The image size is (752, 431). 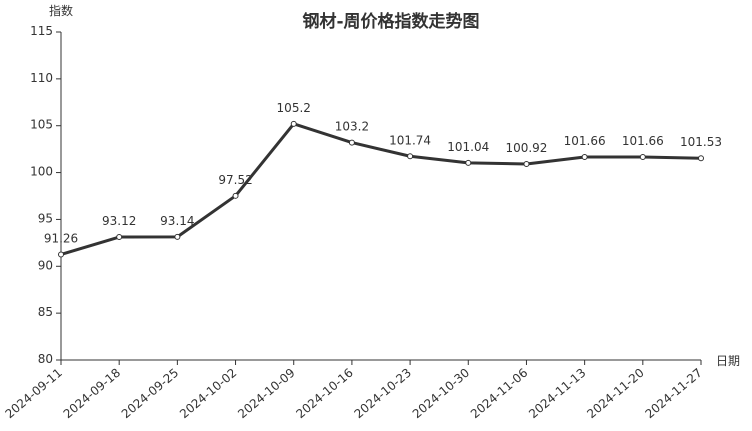 What do you see at coordinates (33, 394) in the screenshot?
I see `x-tick-label: 2024-09-11` at bounding box center [33, 394].